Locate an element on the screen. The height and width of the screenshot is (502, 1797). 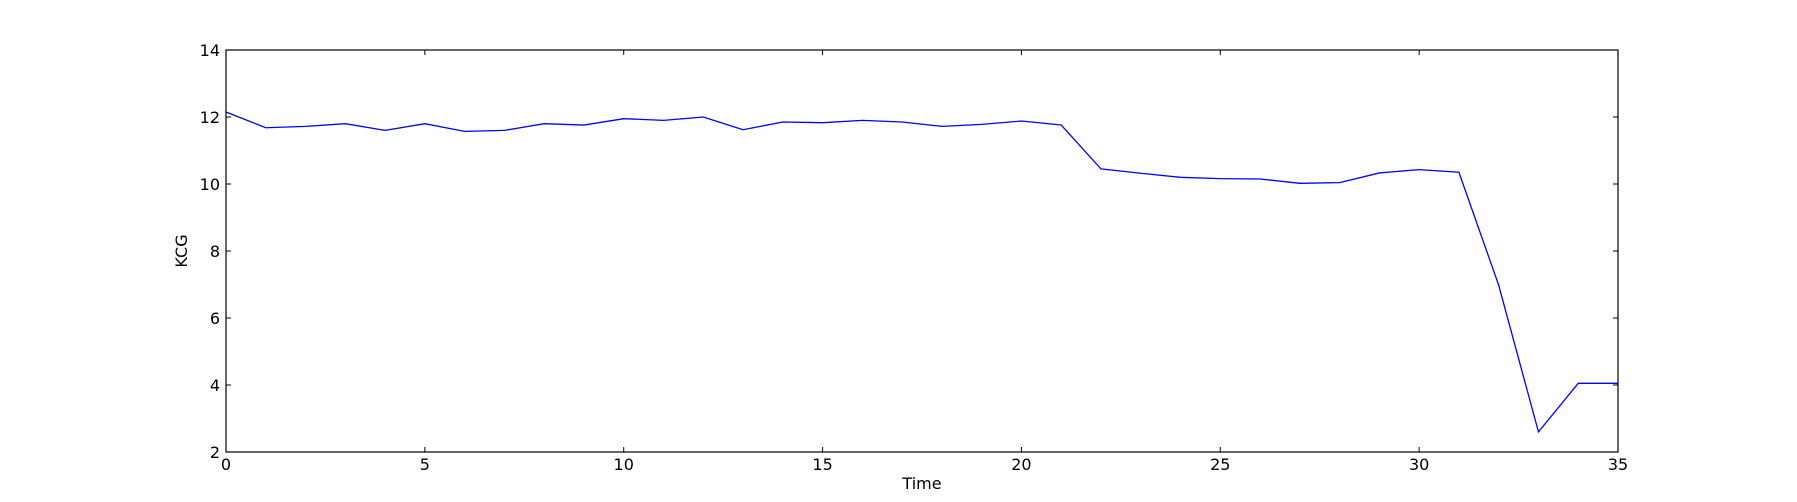
x-tick-label: 35 is located at coordinates (1618, 464).